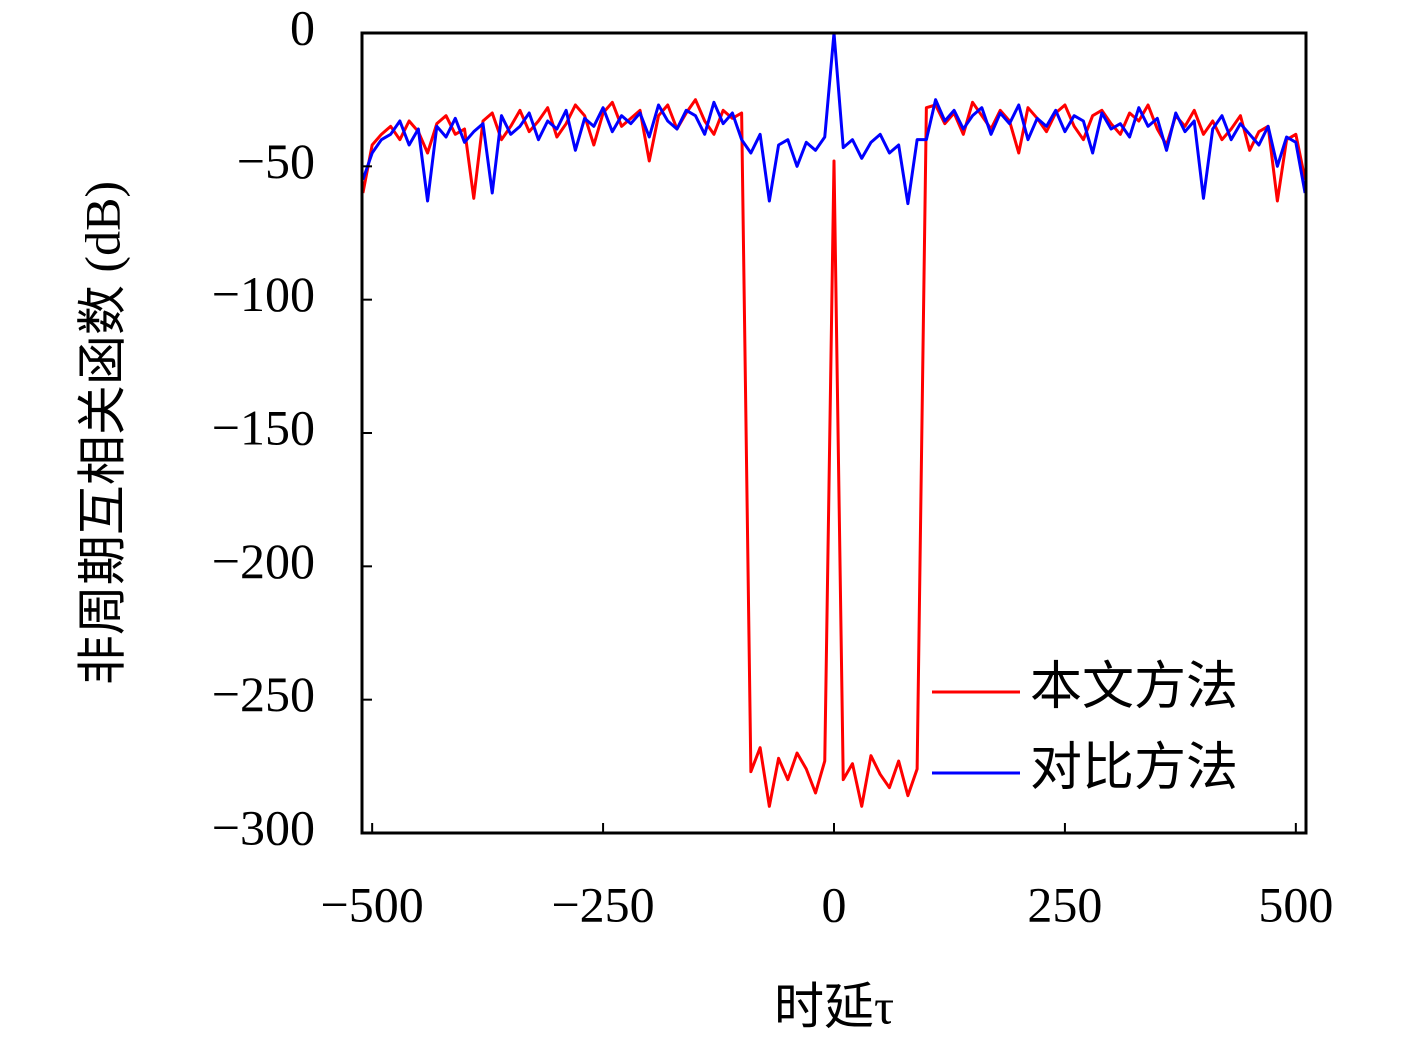  I want to click on legend-label: 对比方法, so click(1134, 768).